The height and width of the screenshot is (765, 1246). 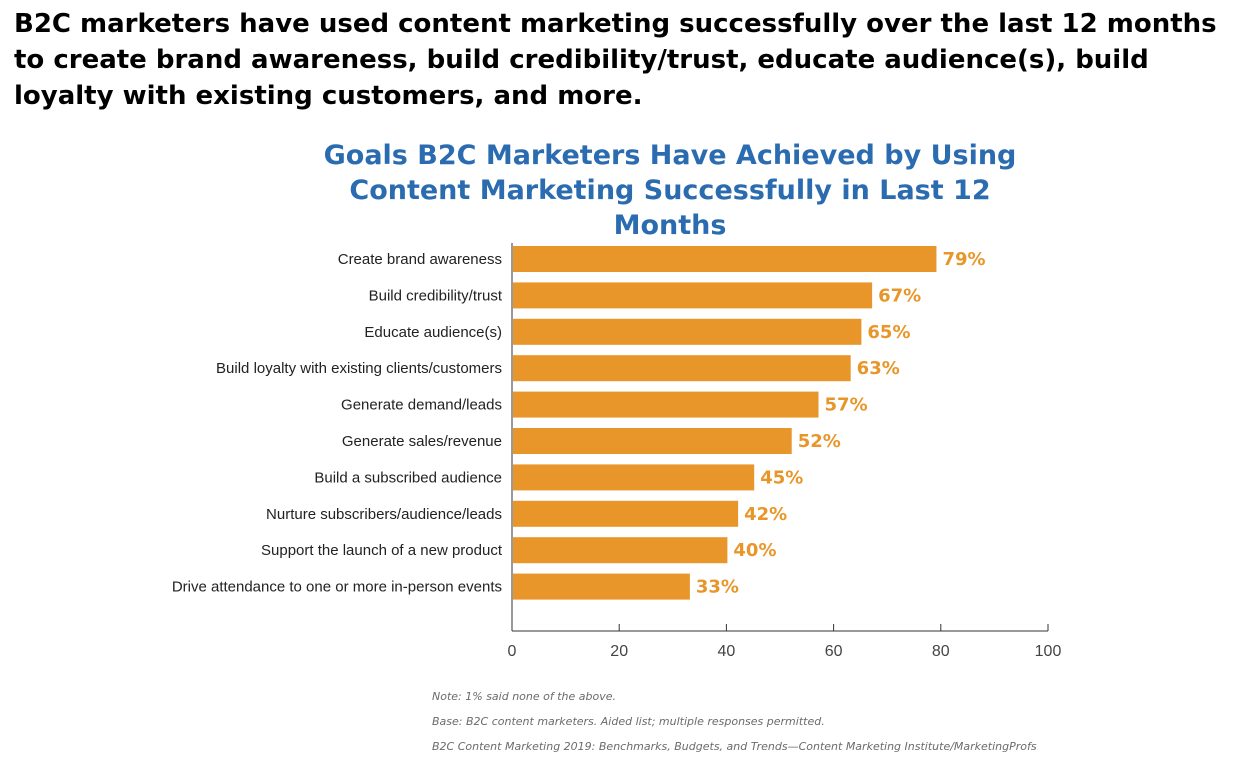 I want to click on value-label: 63%, so click(x=878, y=368).